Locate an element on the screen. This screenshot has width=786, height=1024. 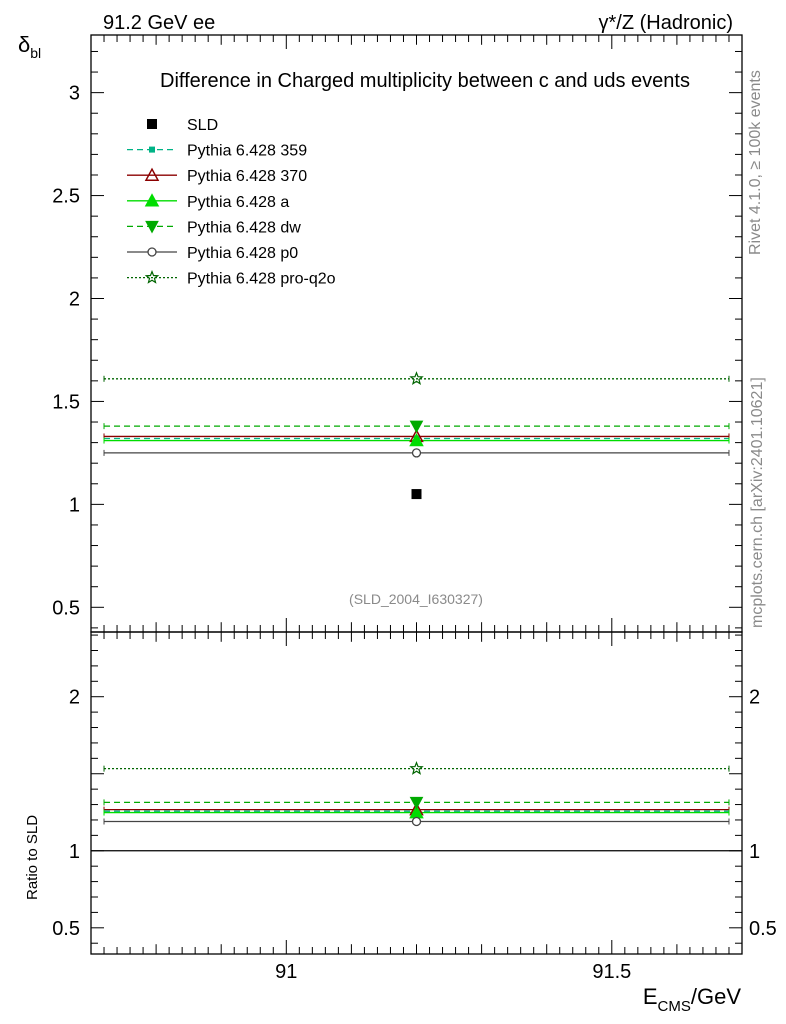
header-left: 91.2 GeV ee is located at coordinates (159, 23).